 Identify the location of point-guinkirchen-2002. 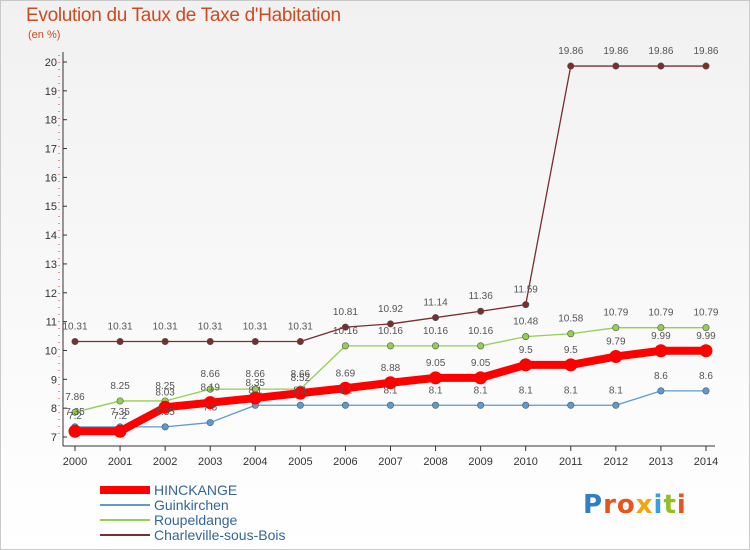
(165, 427).